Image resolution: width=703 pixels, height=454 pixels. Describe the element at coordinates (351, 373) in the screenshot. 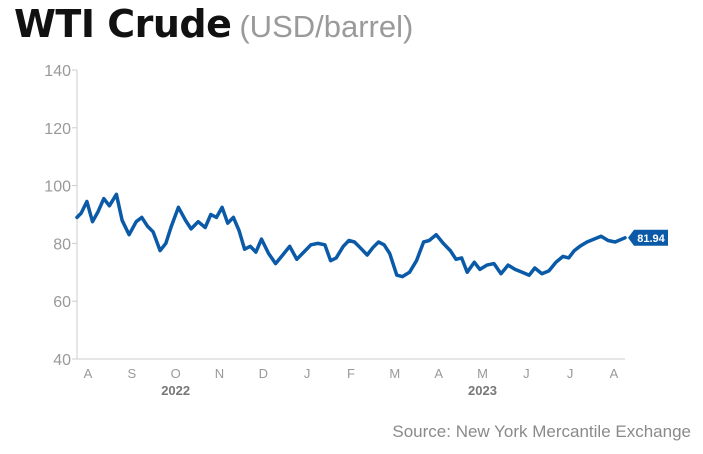

I see `x-tick-label: F` at that location.